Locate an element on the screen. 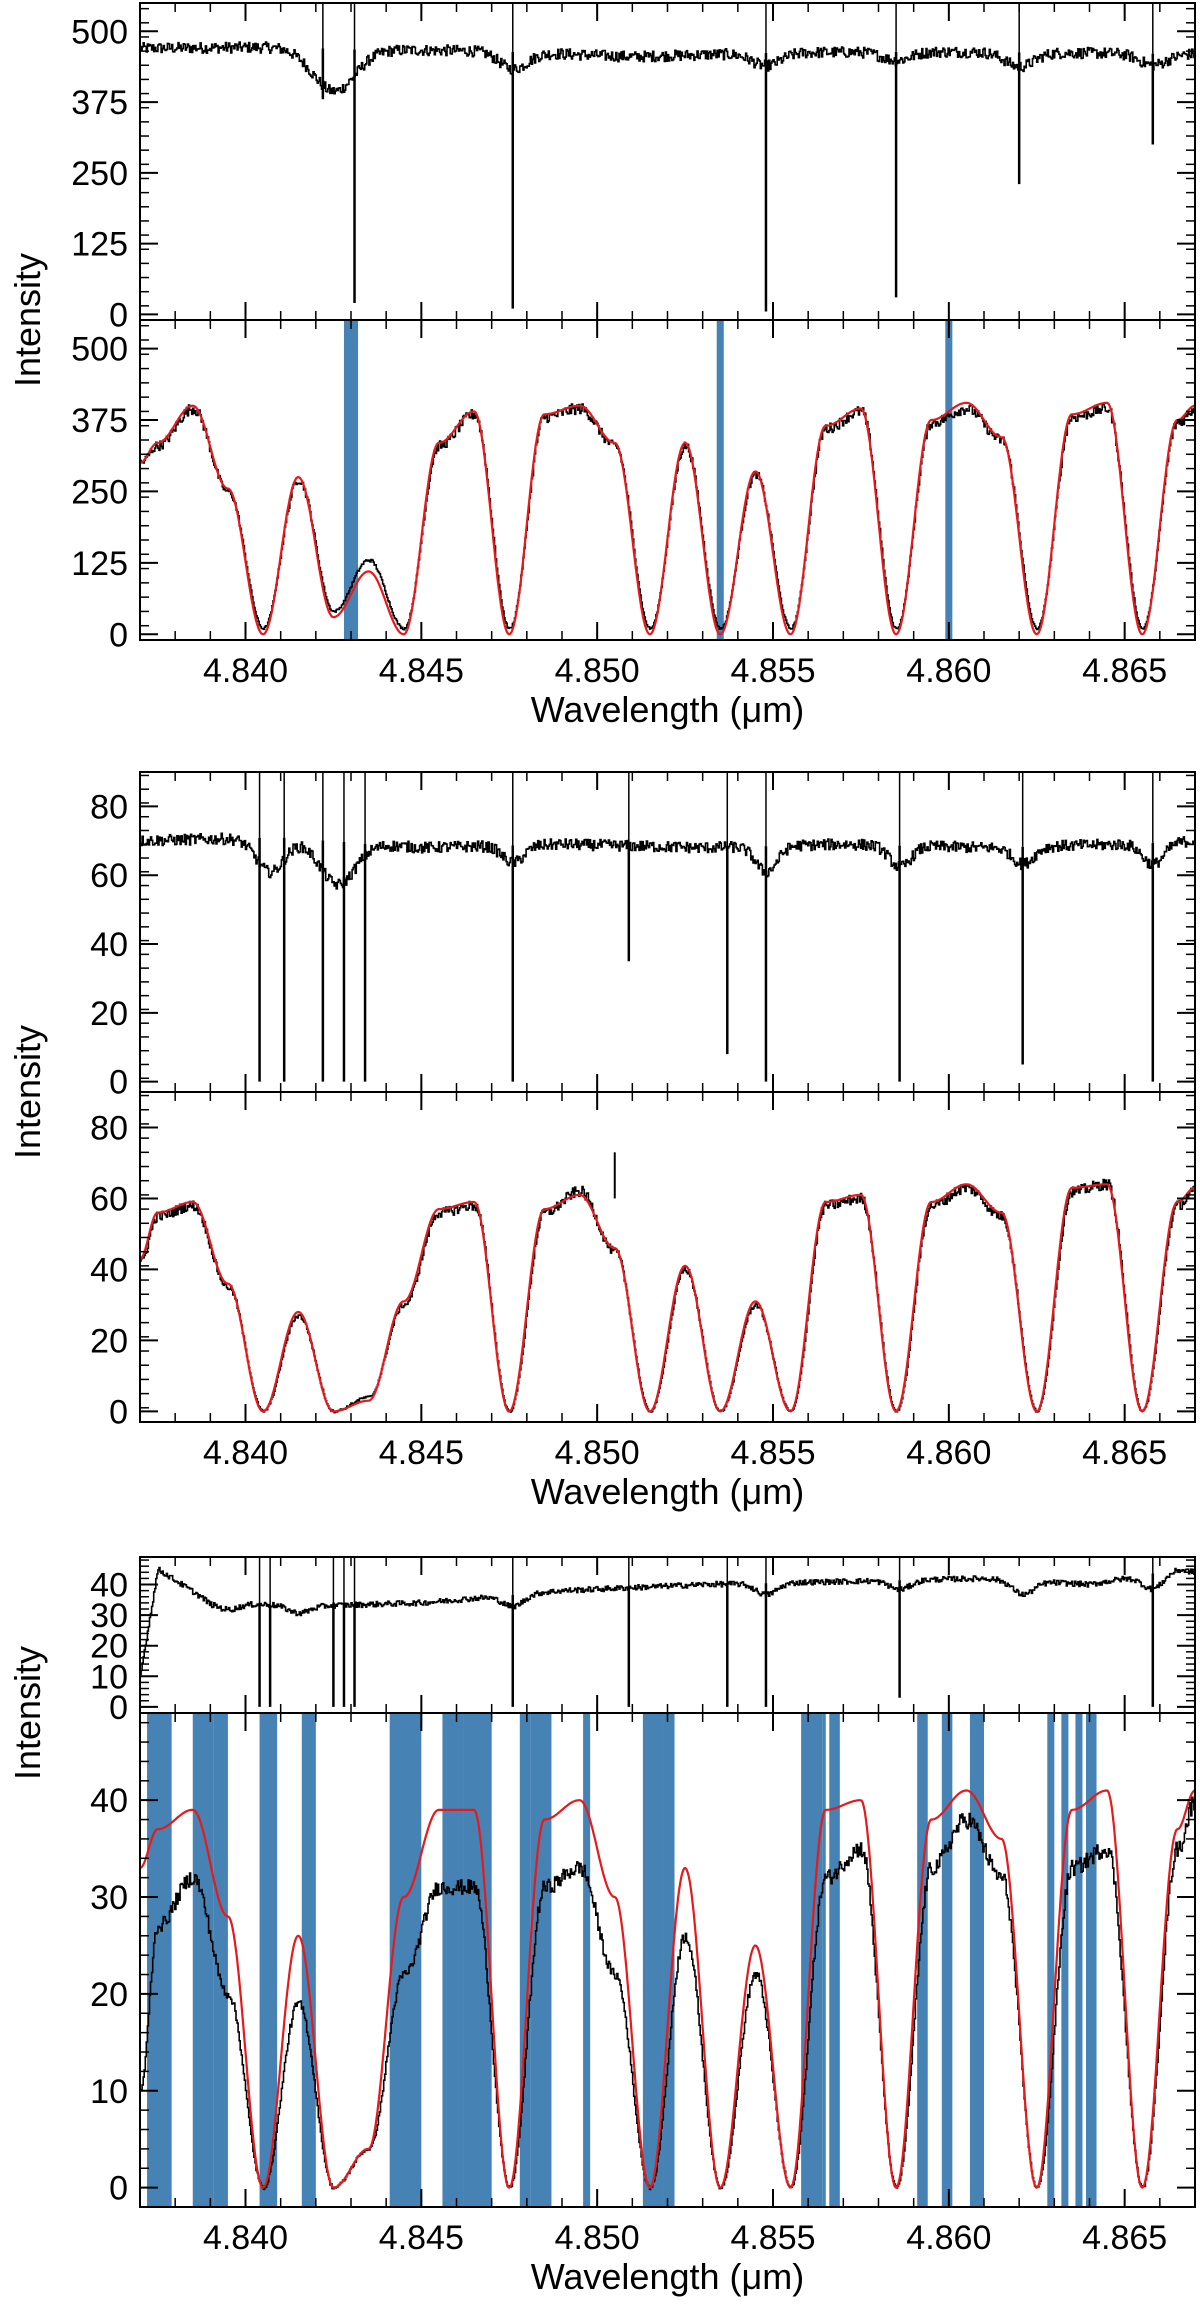 The height and width of the screenshot is (2322, 1200). group-1-top-panel: 0 125 250 375 500 is located at coordinates (633, 168).